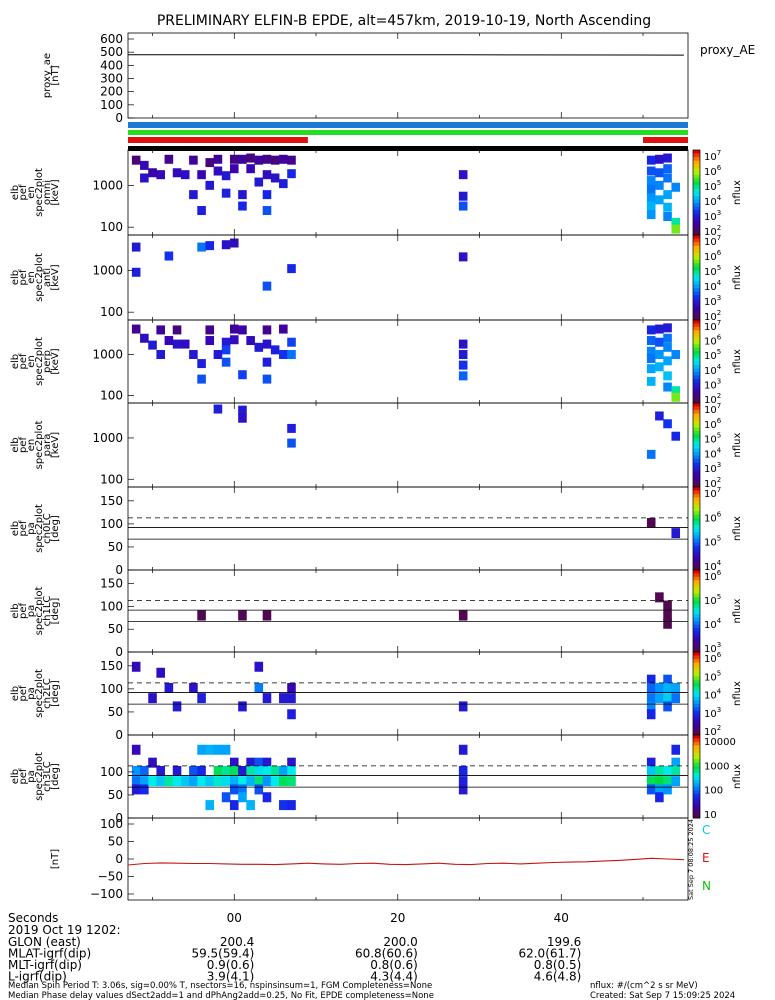  Describe the element at coordinates (111, 666) in the screenshot. I see `pa-ch2-ytick-label: 150` at that location.